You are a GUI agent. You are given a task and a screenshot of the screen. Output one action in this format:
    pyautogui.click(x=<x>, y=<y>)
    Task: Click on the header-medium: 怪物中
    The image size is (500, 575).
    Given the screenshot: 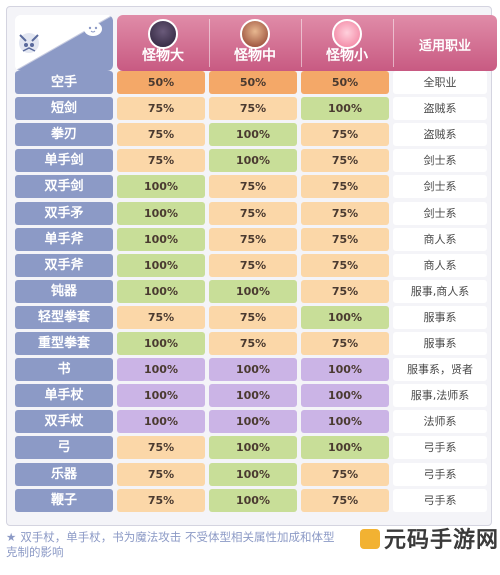 What is the action you would take?
    pyautogui.click(x=255, y=43)
    